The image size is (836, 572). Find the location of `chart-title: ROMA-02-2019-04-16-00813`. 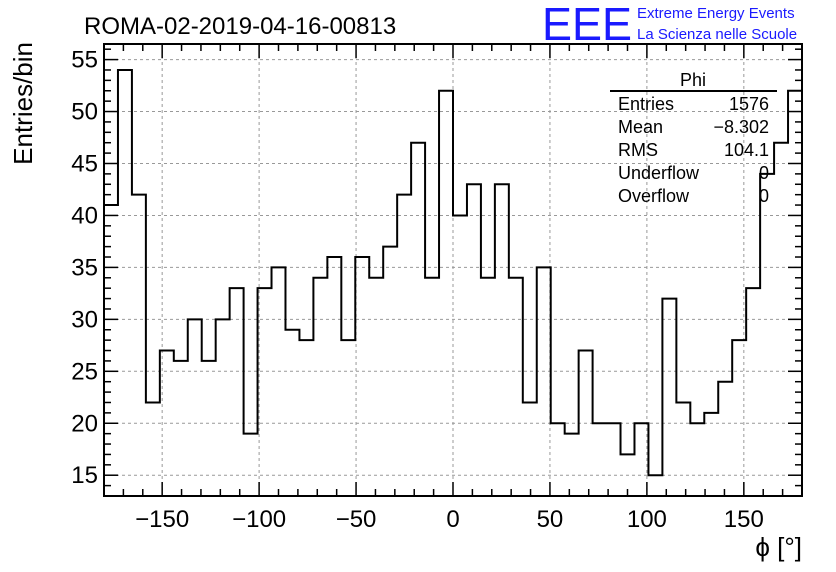

chart-title: ROMA-02-2019-04-16-00813 is located at coordinates (240, 26).